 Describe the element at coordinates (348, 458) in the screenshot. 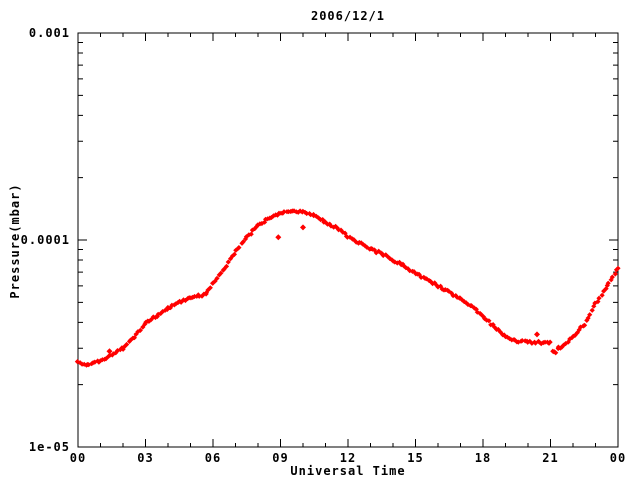

I see `x-tick-label: 12` at that location.